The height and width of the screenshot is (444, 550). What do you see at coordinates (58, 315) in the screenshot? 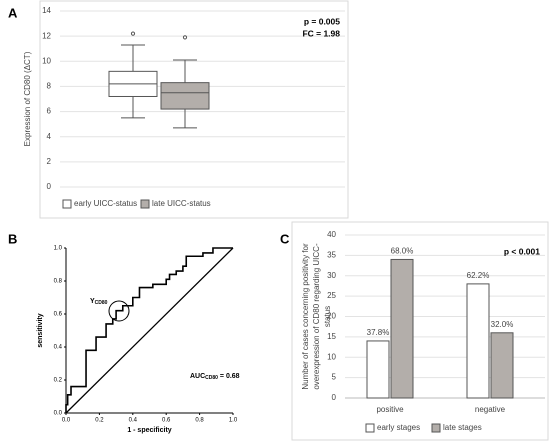
I see `y-tick-label: 0.6` at bounding box center [58, 315].